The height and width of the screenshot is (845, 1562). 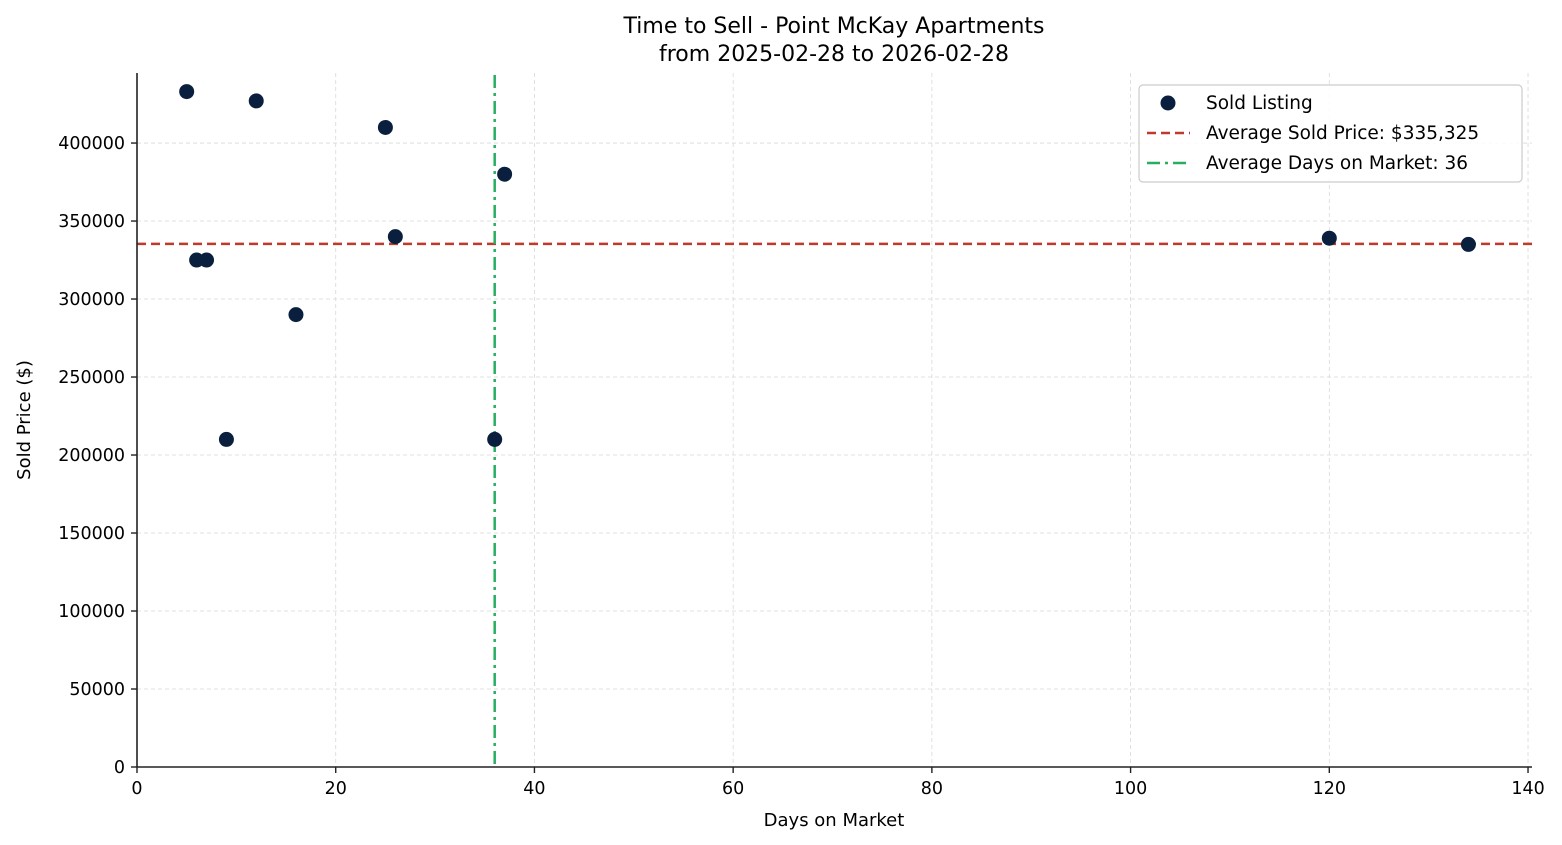 I want to click on x-axis-label: Days on Market, so click(x=834, y=820).